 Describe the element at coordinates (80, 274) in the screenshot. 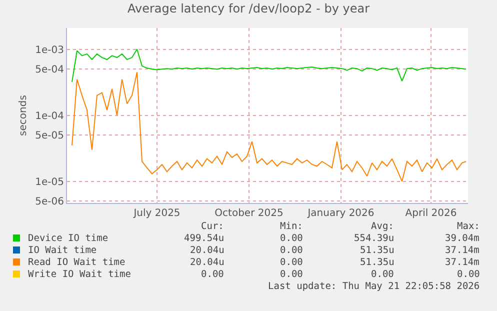

I see `legend-label: Write IO Wait time` at that location.